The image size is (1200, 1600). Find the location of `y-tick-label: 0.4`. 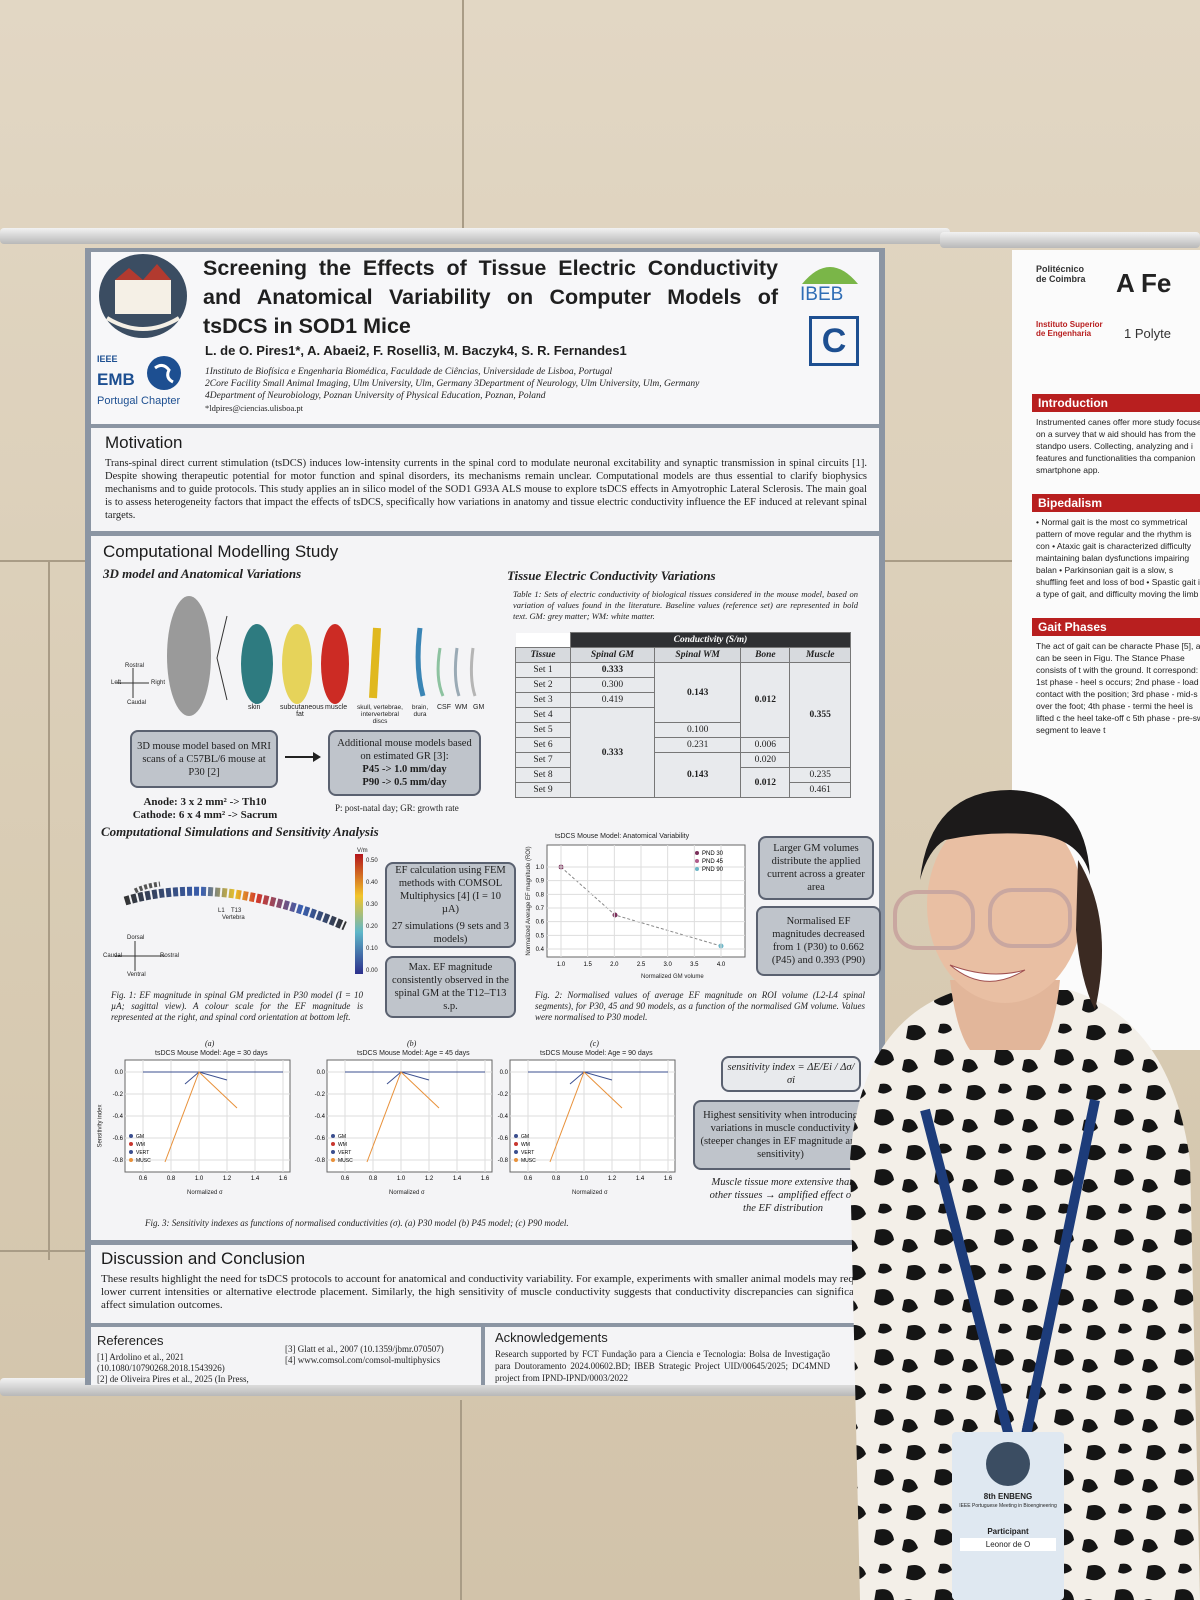

y-tick-label: 0.4 is located at coordinates (540, 950).